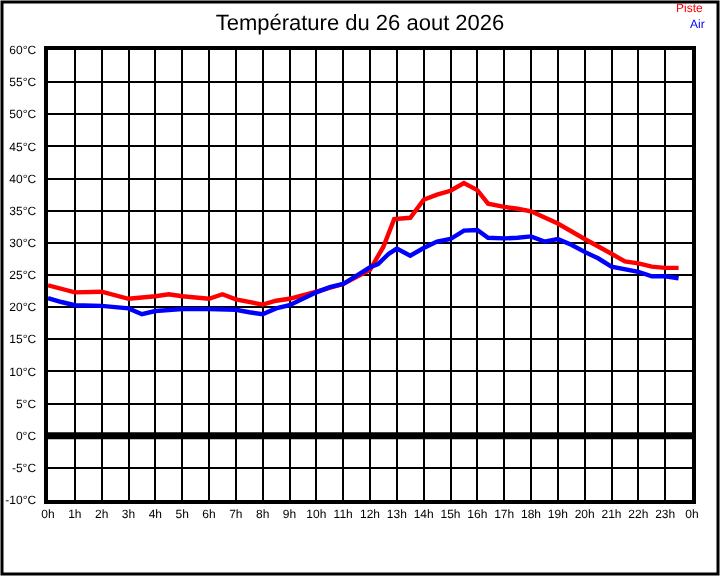 Image resolution: width=720 pixels, height=576 pixels. What do you see at coordinates (360, 23) in the screenshot?
I see `chart-title: Température du 26 aout 2026` at bounding box center [360, 23].